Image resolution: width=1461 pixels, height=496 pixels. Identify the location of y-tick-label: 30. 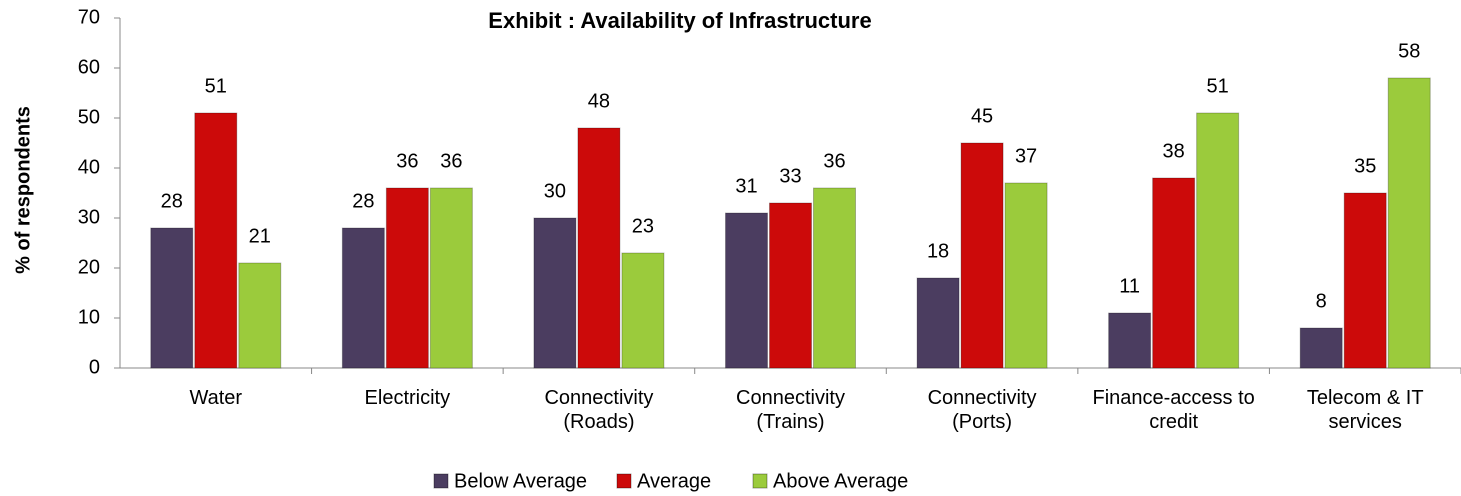
(89, 217).